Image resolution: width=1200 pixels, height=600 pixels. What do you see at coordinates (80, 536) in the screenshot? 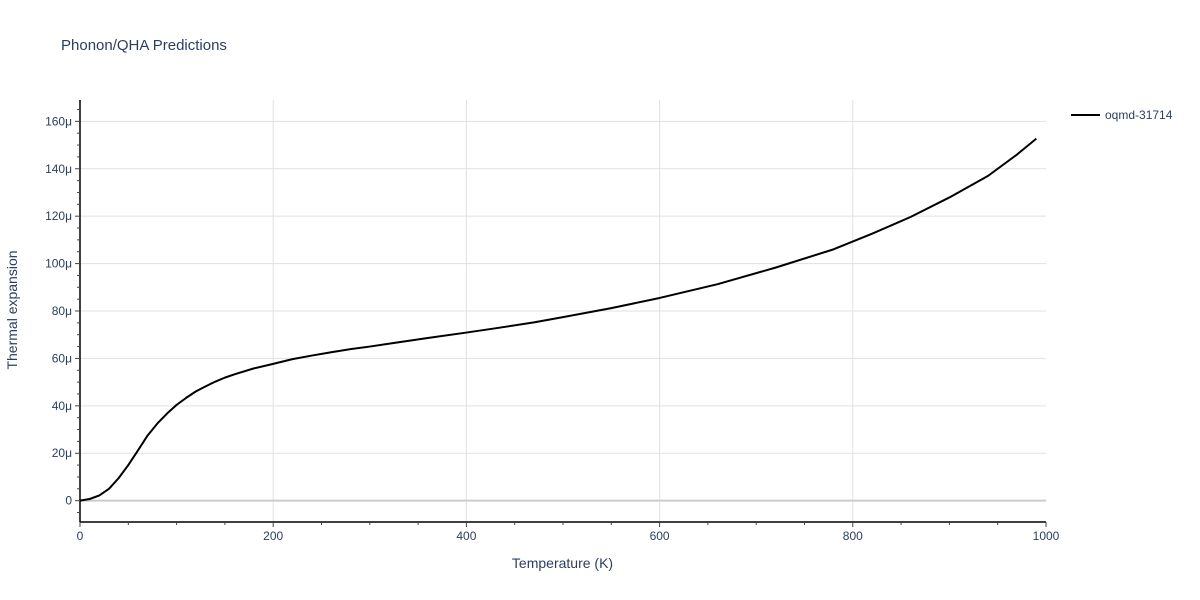
I see `x-tick-label: 0` at bounding box center [80, 536].